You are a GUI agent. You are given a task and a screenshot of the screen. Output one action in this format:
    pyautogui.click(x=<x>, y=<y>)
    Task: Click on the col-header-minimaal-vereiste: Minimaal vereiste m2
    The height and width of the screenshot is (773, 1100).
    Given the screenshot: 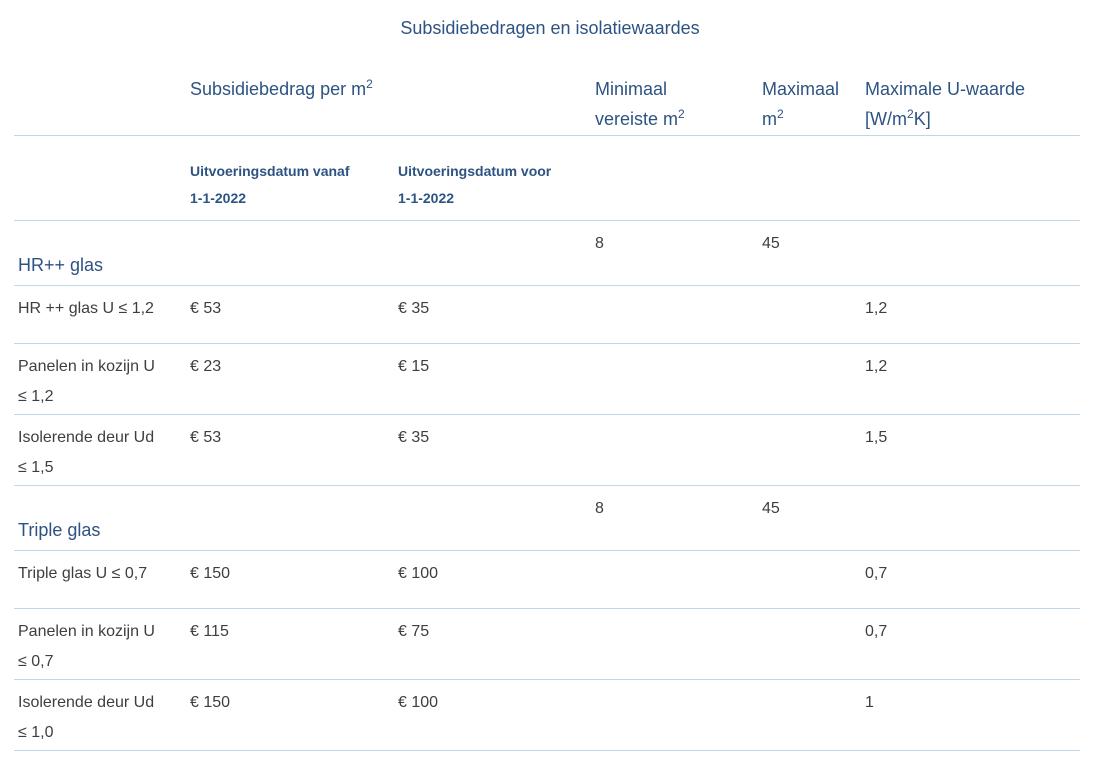 What is the action you would take?
    pyautogui.click(x=679, y=98)
    